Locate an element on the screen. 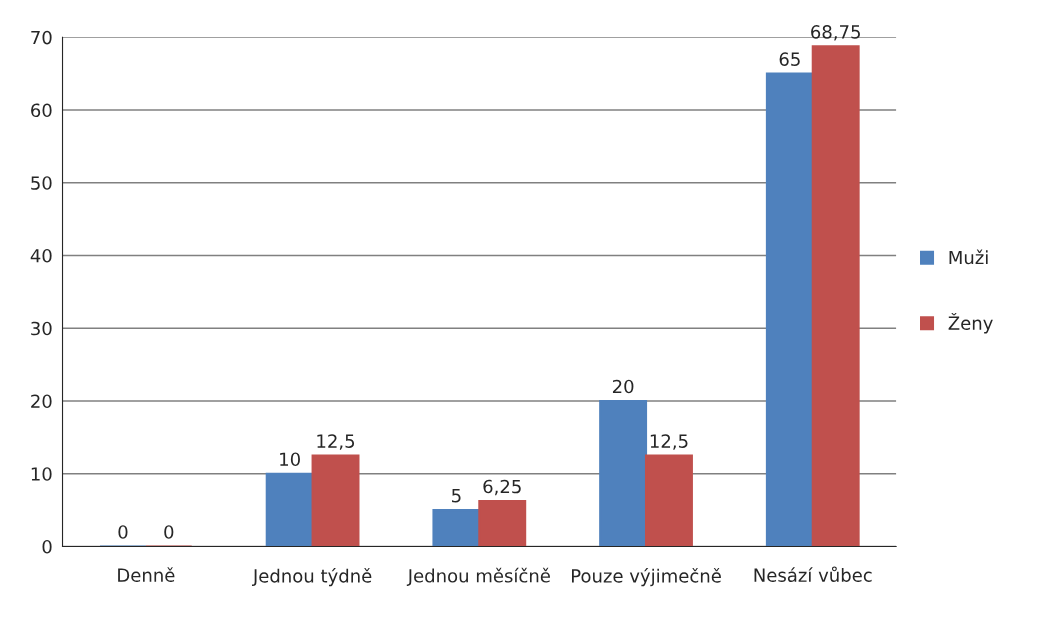 The width and height of the screenshot is (1042, 621). data-label: 5 is located at coordinates (456, 496).